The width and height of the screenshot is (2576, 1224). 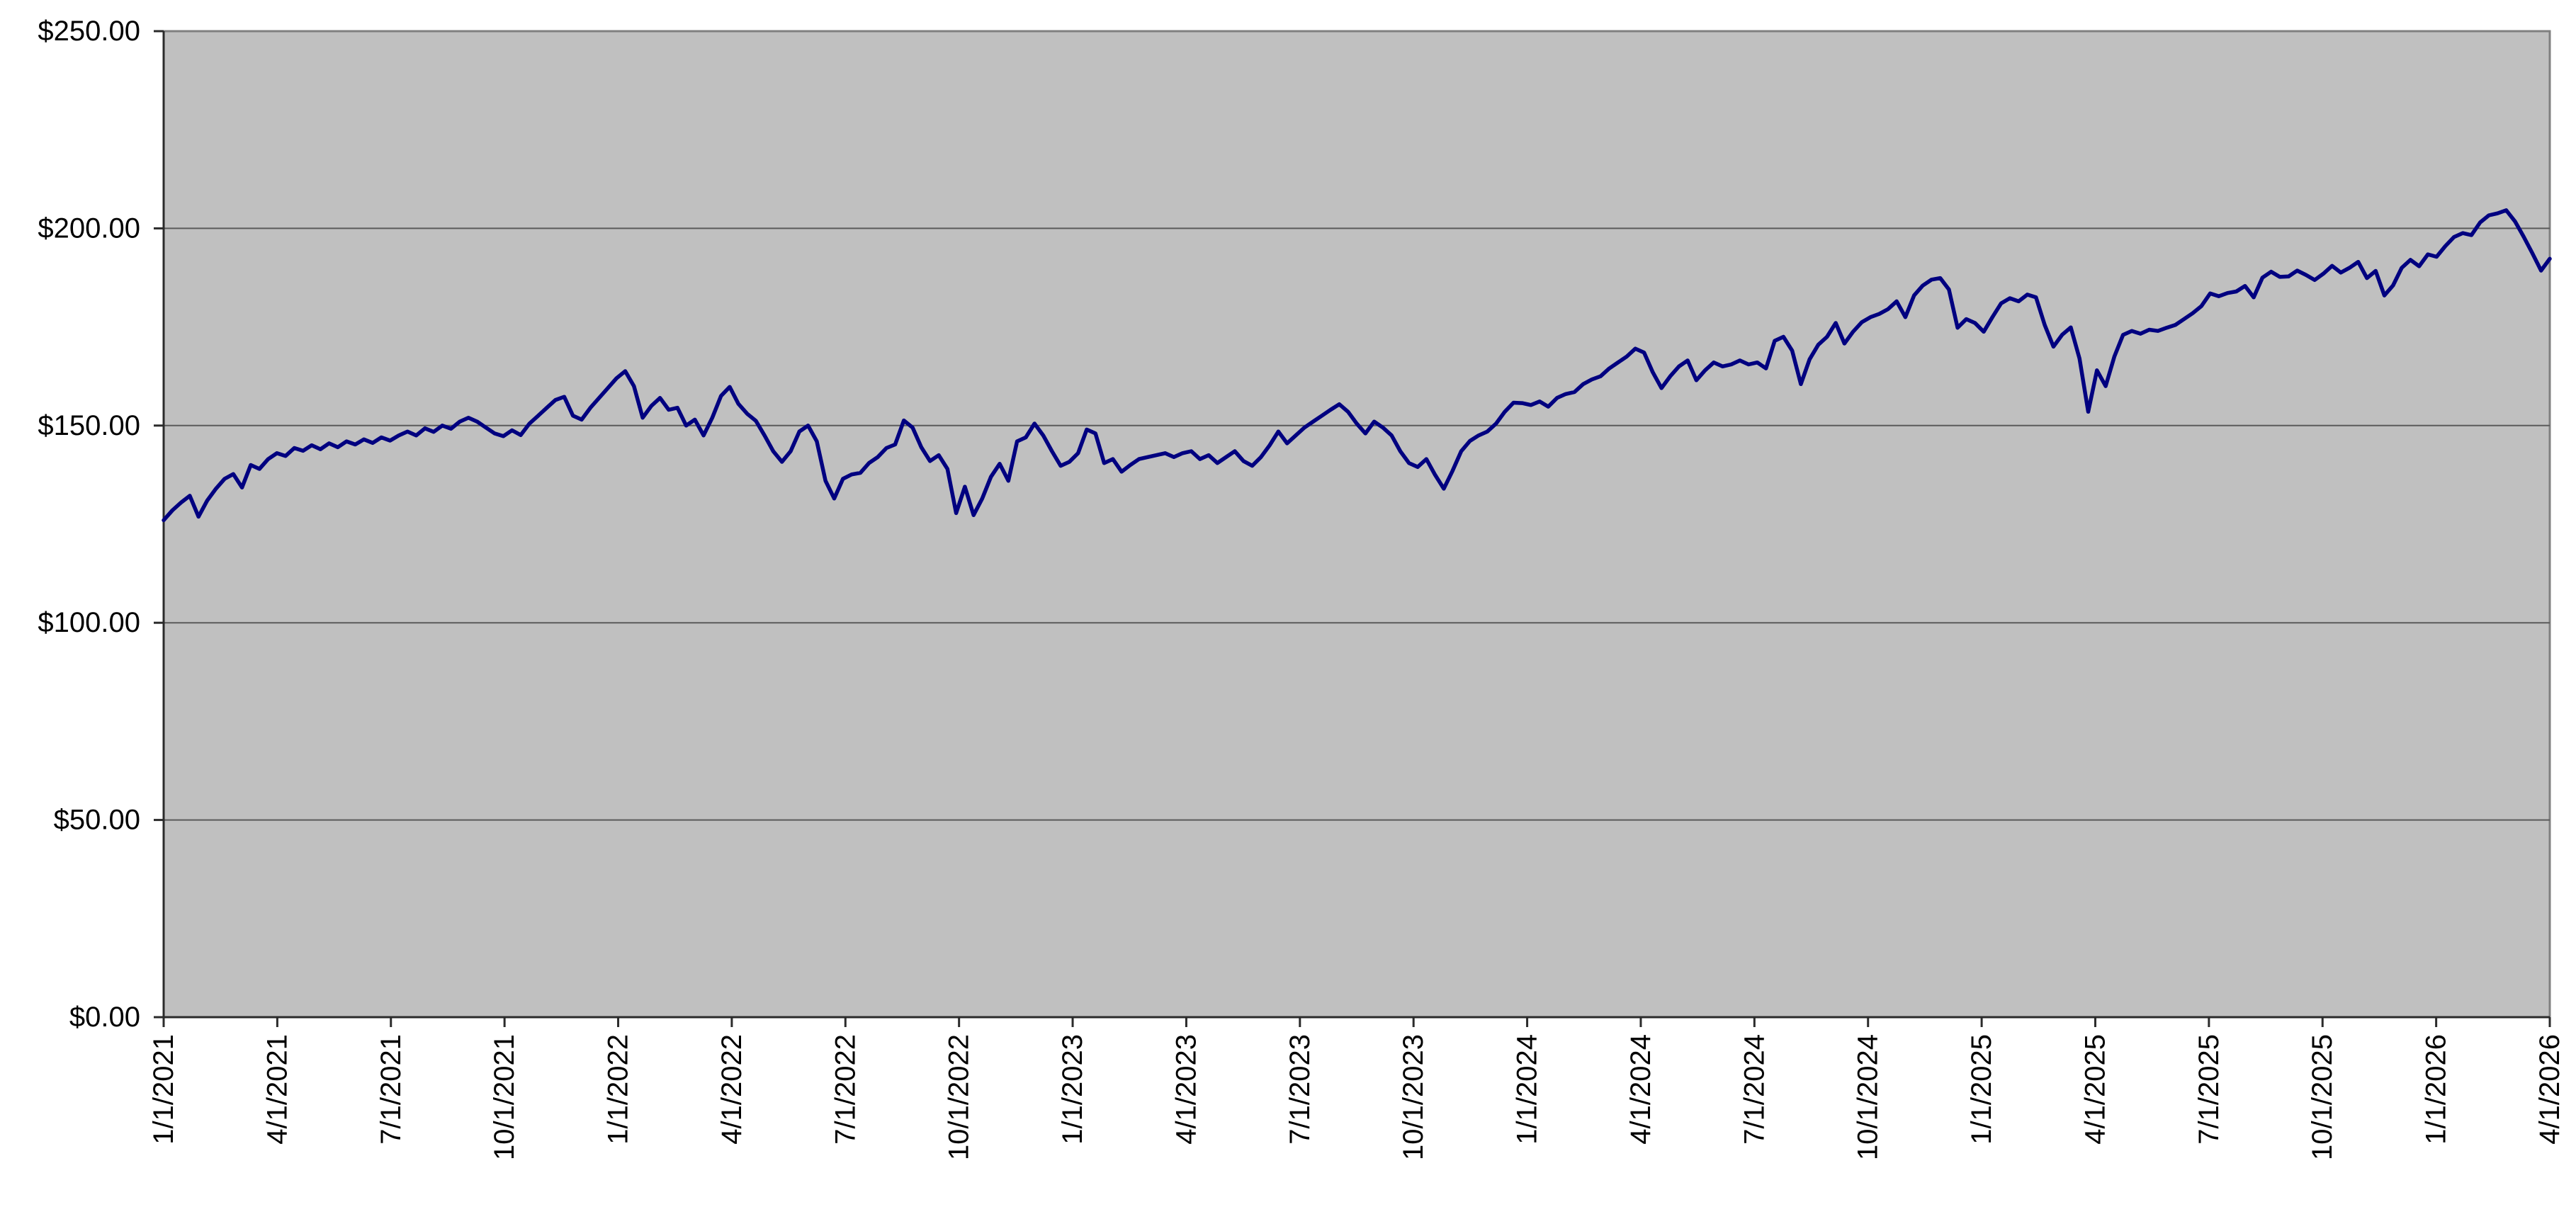 I want to click on x-axis-label: 10/1/2024, so click(x=1868, y=1097).